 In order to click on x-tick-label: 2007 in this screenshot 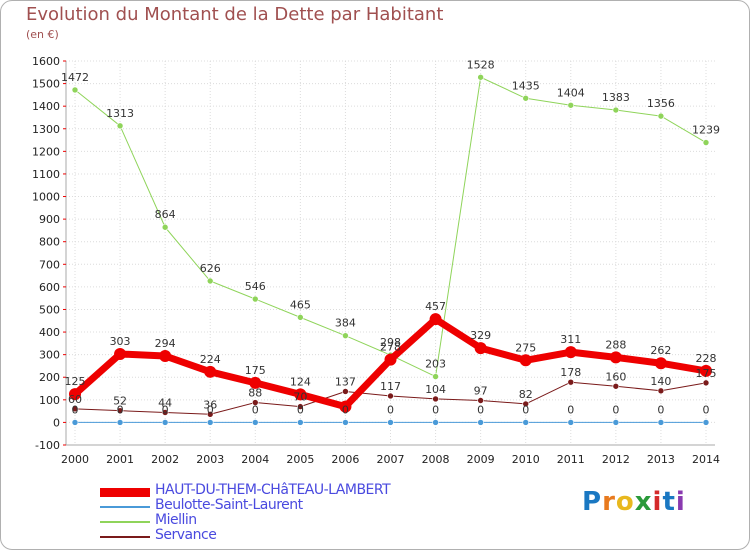, I will do `click(391, 459)`.